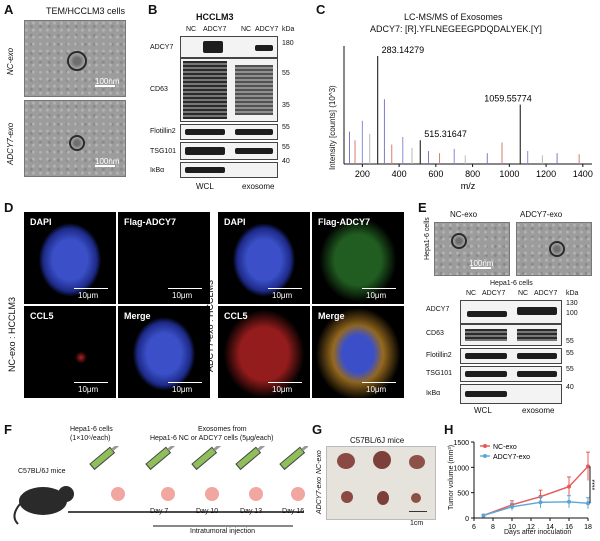  Describe the element at coordinates (453, 17) in the screenshot. I see `panel-c-title: LC-MS/MS of Exosomes` at that location.